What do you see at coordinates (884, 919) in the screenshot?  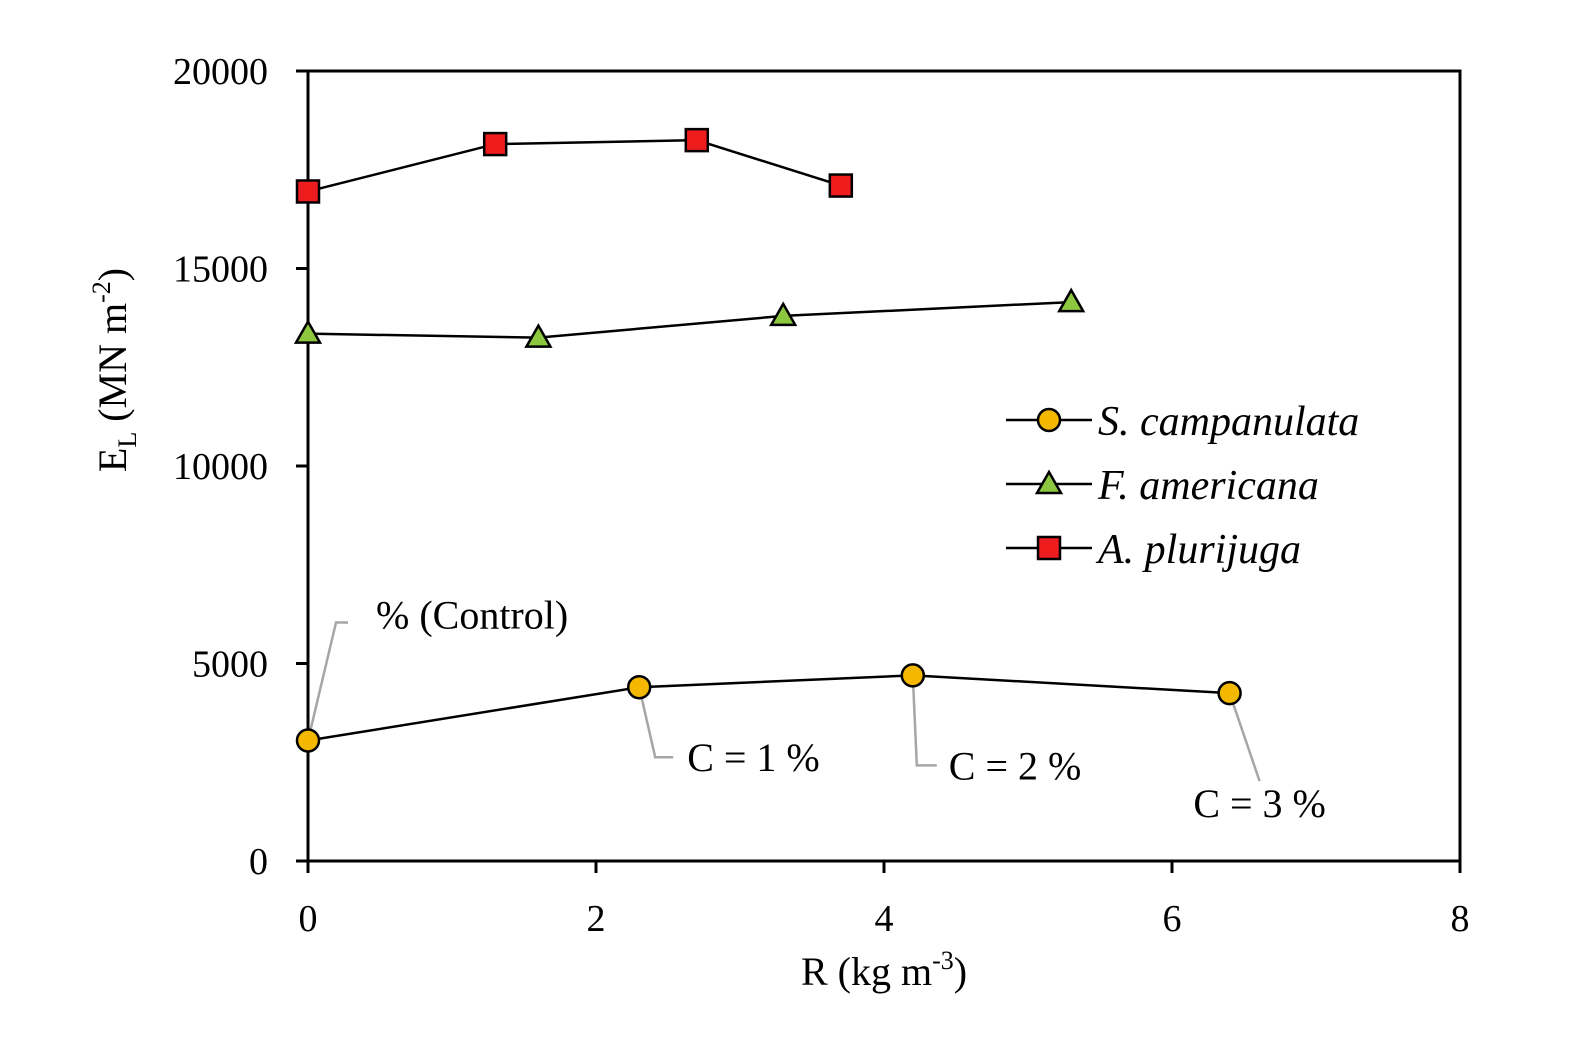 I see `x-tick-label: 4` at bounding box center [884, 919].